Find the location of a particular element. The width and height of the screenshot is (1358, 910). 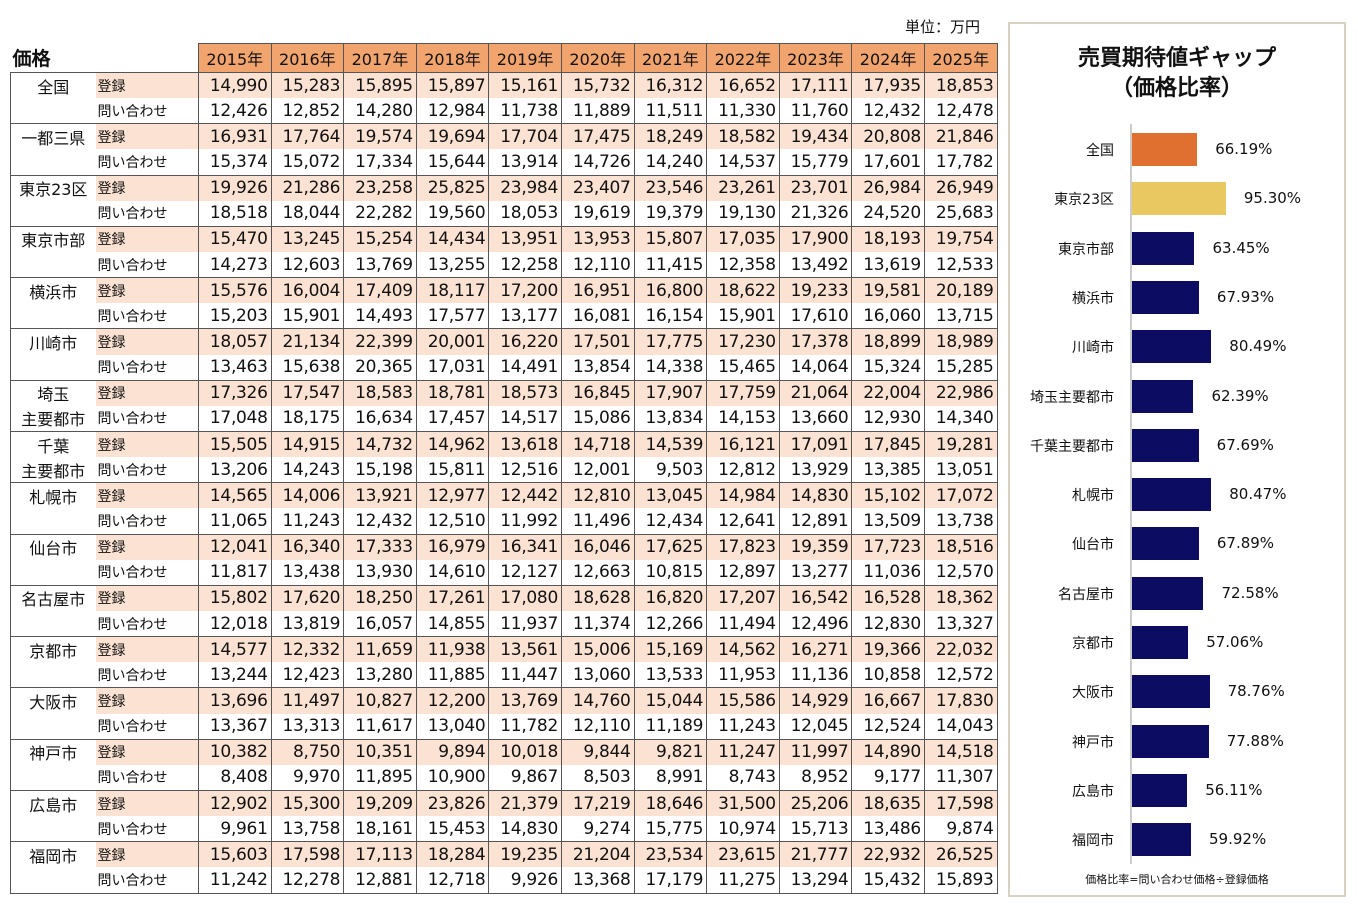

price-cell: 11,782 is located at coordinates (525, 726).